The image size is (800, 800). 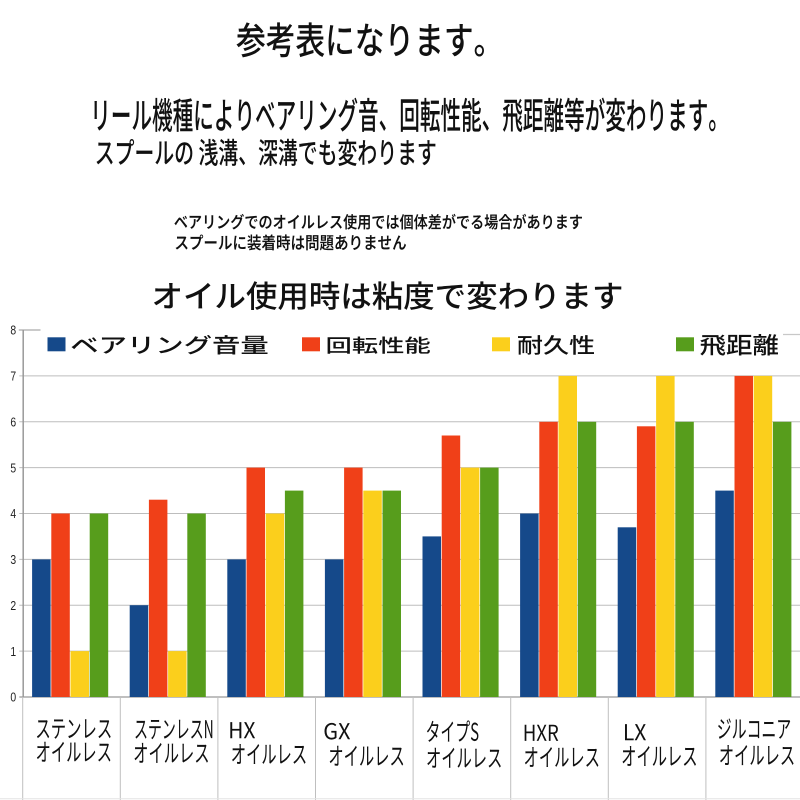 What do you see at coordinates (13, 331) in the screenshot?
I see `svg-text: 8` at bounding box center [13, 331].